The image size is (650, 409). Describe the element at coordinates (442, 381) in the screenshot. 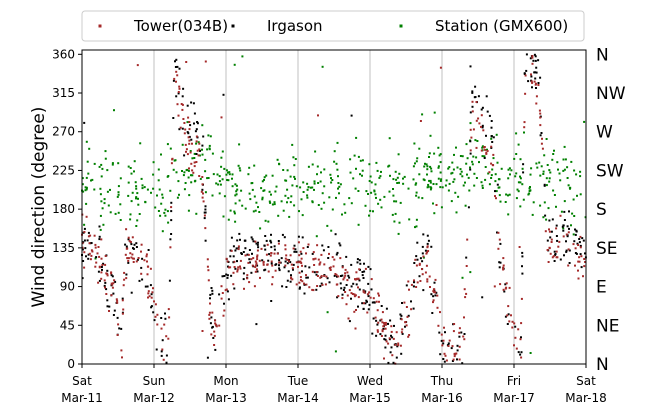

I see `x-tick-day: Thu` at that location.